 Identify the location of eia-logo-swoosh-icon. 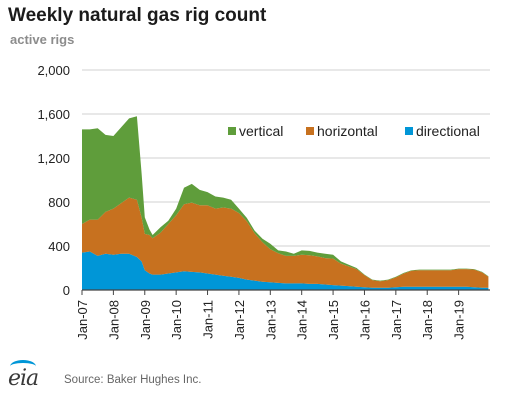
(23, 366).